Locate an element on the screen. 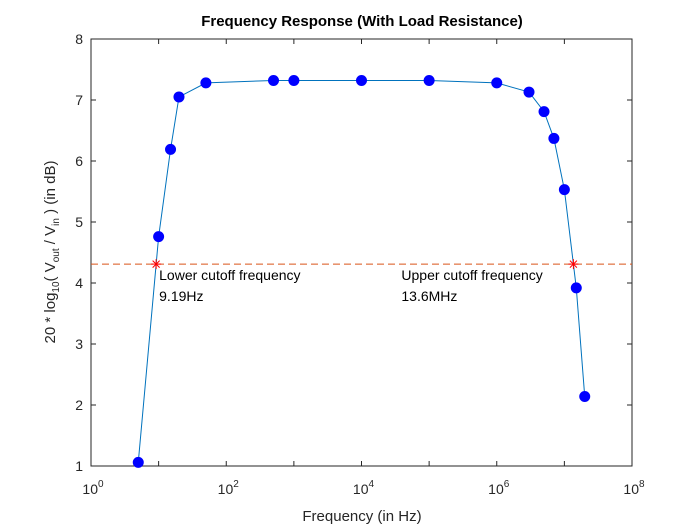 The width and height of the screenshot is (700, 525). x-tick-label: 10⁶ is located at coordinates (499, 488).